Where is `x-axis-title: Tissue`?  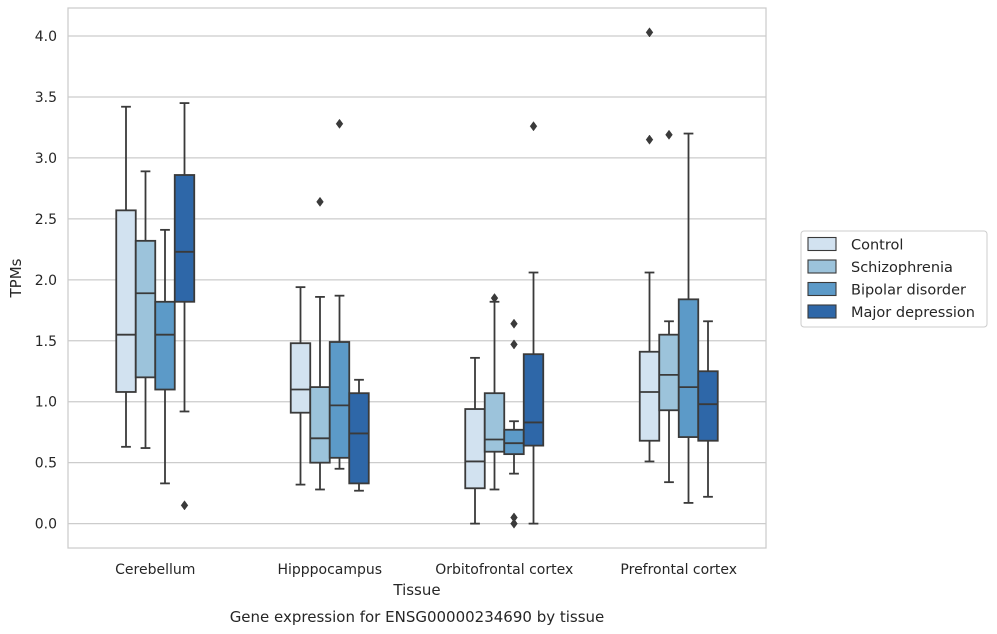
x-axis-title: Tissue is located at coordinates (416, 590).